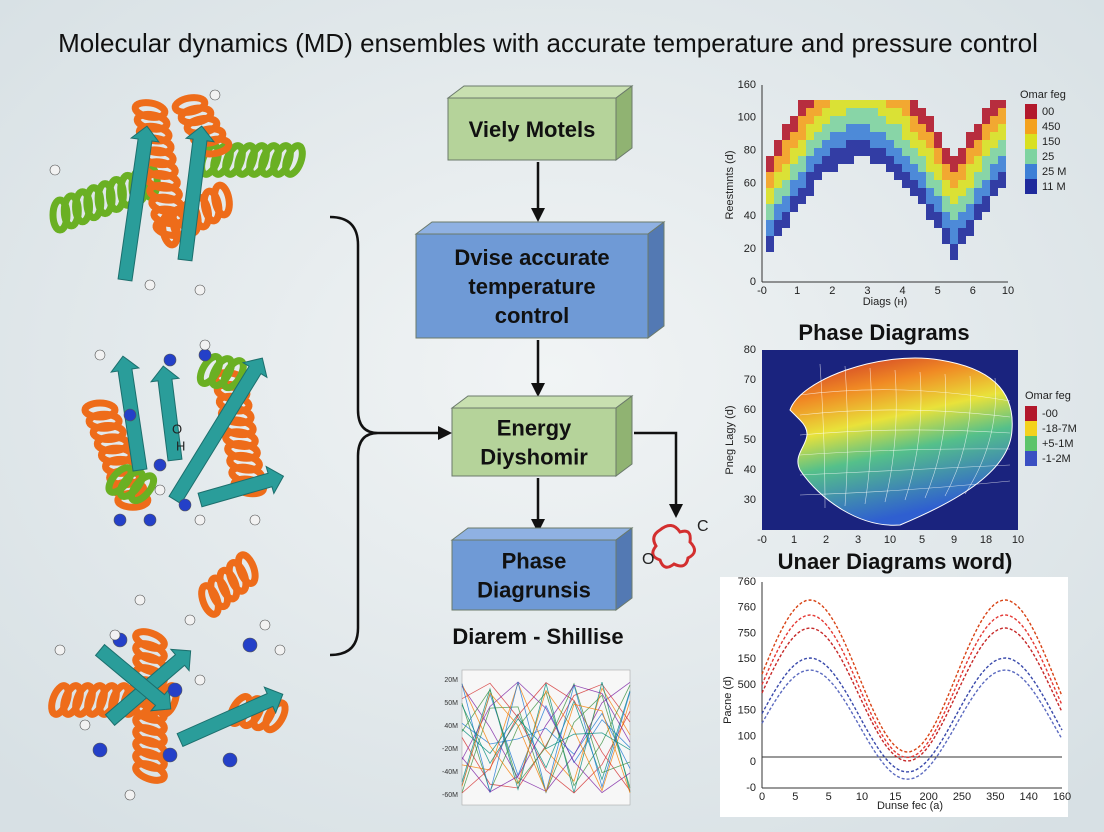  Describe the element at coordinates (540, 92) in the screenshot. I see `box-top` at that location.